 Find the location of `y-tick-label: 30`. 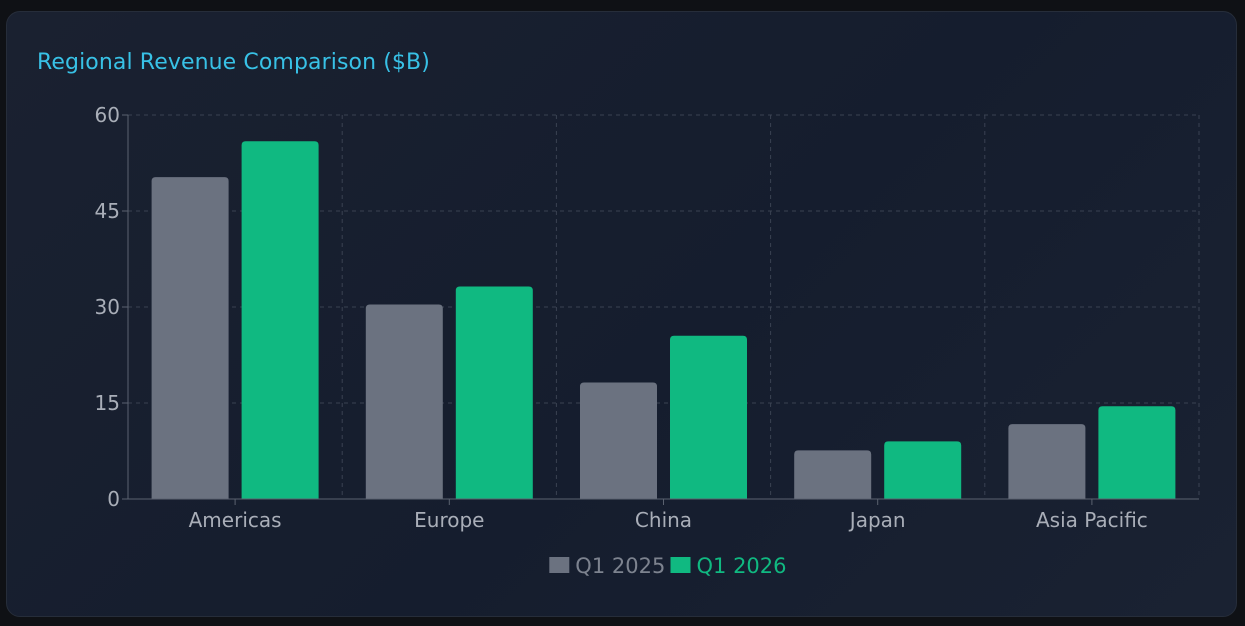

y-tick-label: 30 is located at coordinates (107, 307).